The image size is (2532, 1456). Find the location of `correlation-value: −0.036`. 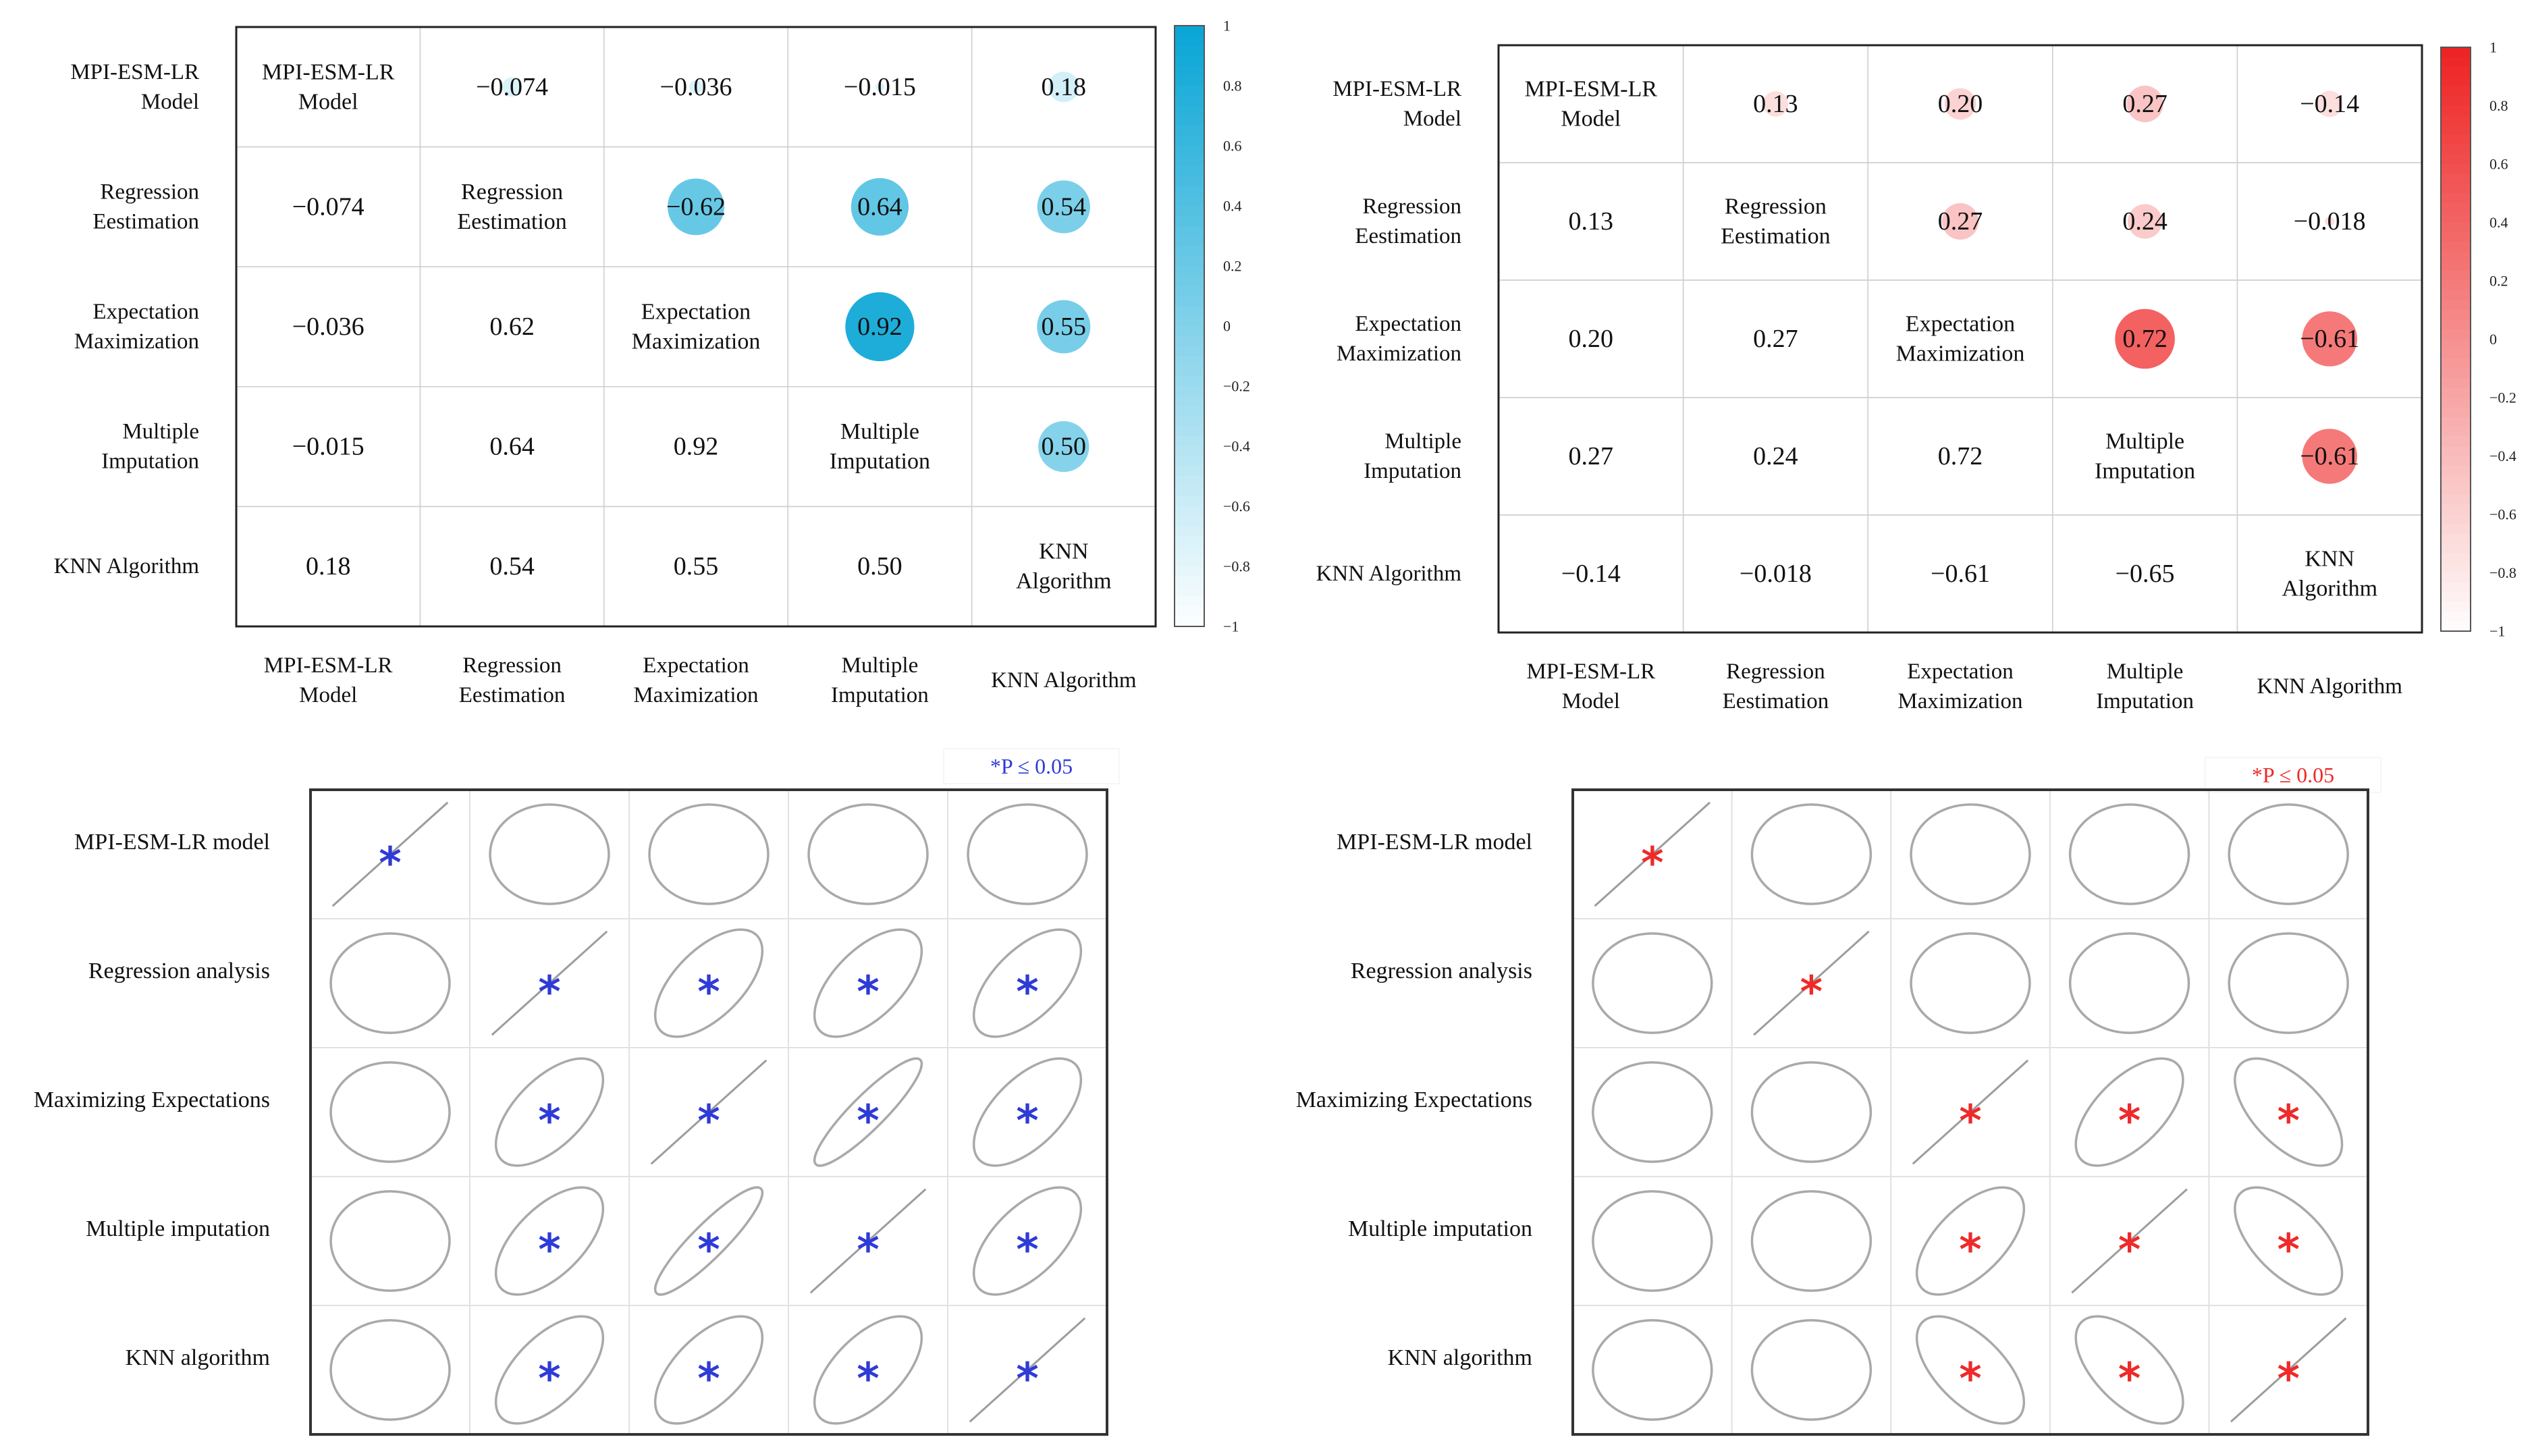

correlation-value: −0.036 is located at coordinates (328, 327).